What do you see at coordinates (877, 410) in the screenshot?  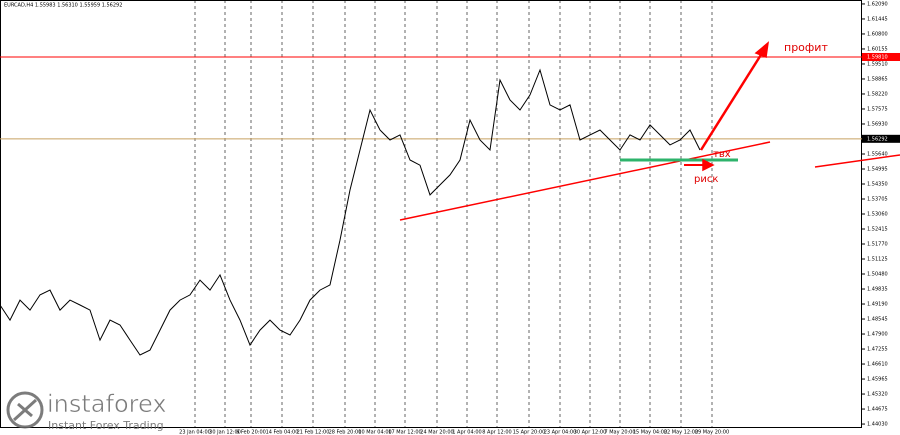 I see `y-tick-label: 1.44675` at bounding box center [877, 410].